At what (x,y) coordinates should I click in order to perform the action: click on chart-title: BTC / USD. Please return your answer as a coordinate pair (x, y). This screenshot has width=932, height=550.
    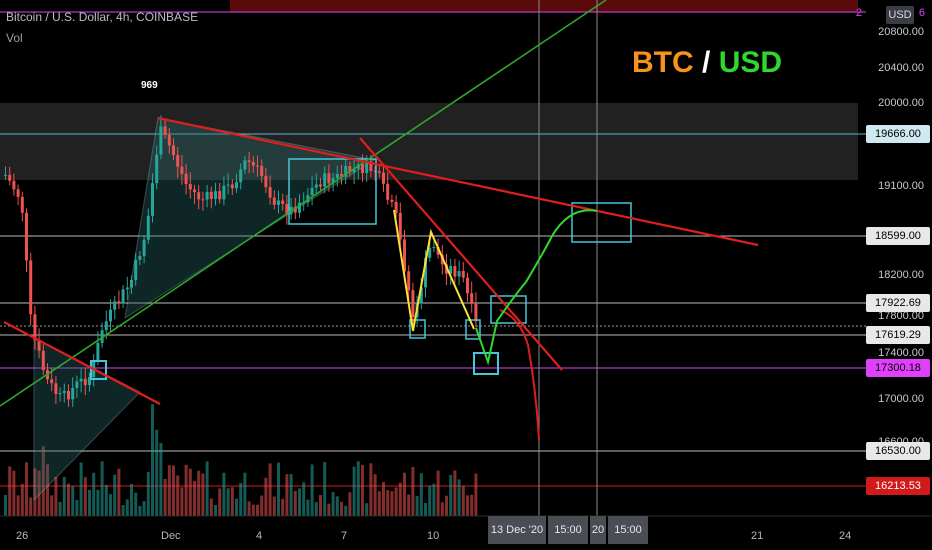
    Looking at the image, I should click on (707, 63).